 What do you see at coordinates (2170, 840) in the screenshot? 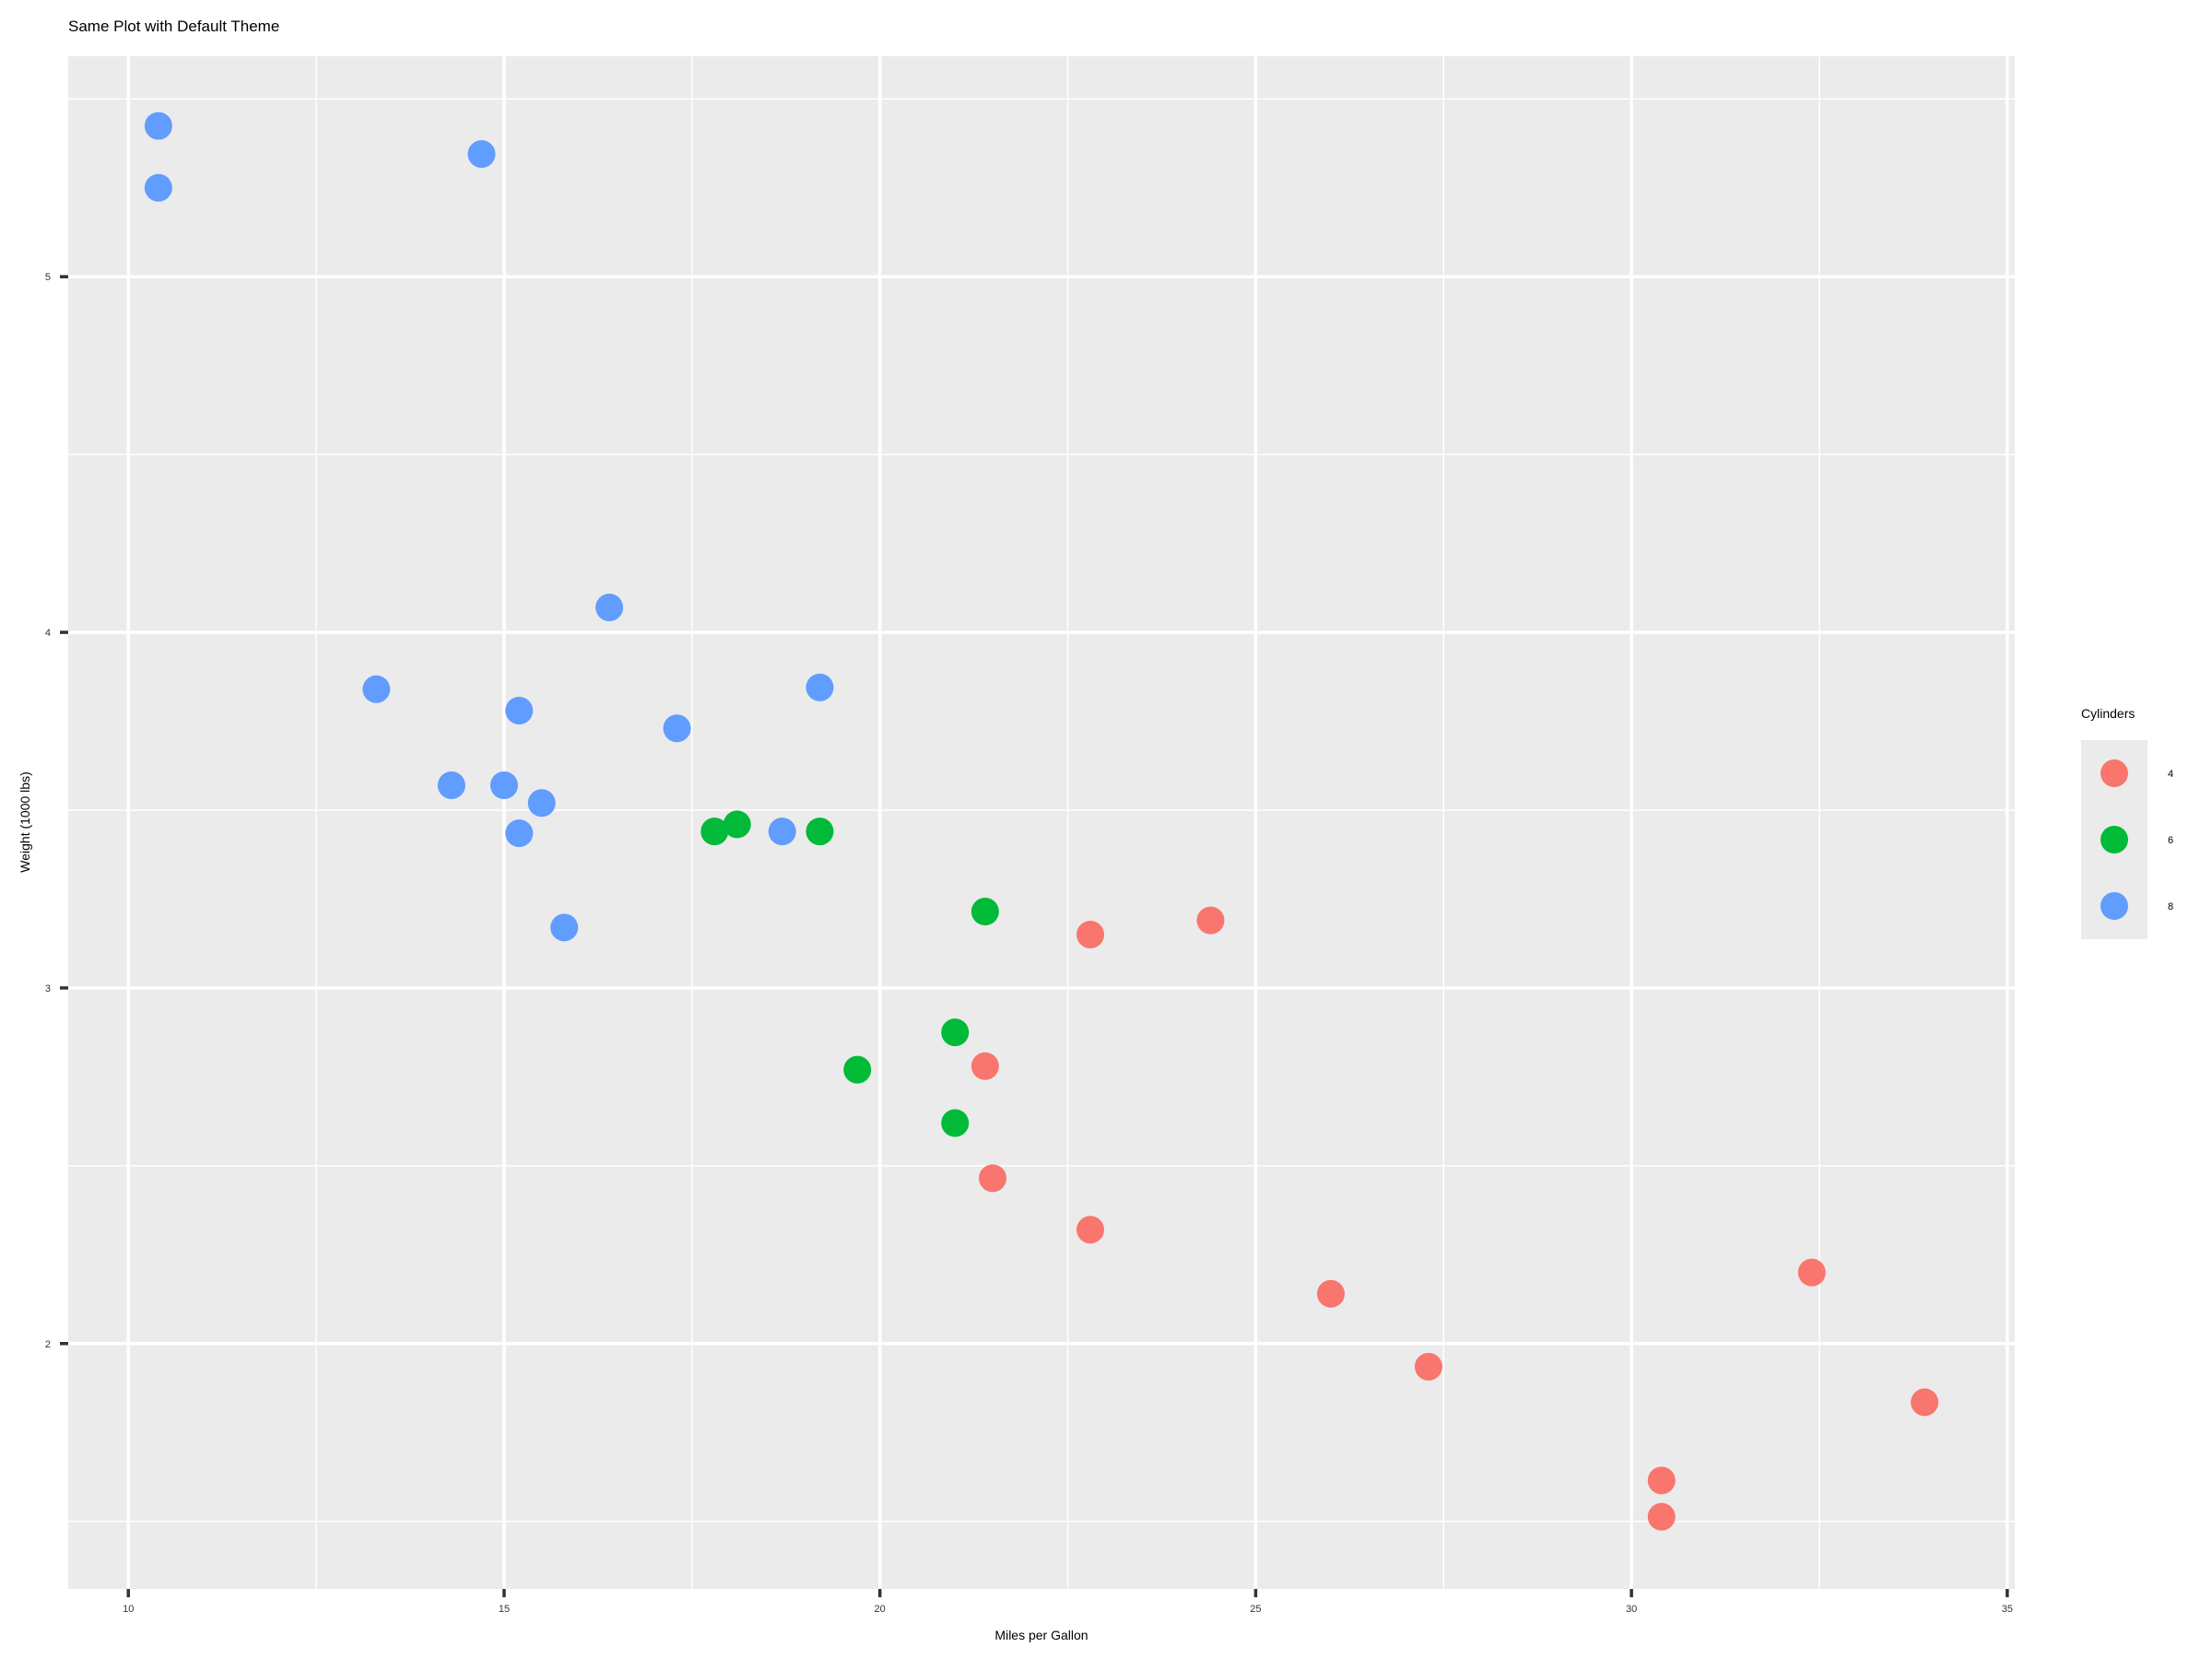
I see `legend-label-6: 6` at bounding box center [2170, 840].